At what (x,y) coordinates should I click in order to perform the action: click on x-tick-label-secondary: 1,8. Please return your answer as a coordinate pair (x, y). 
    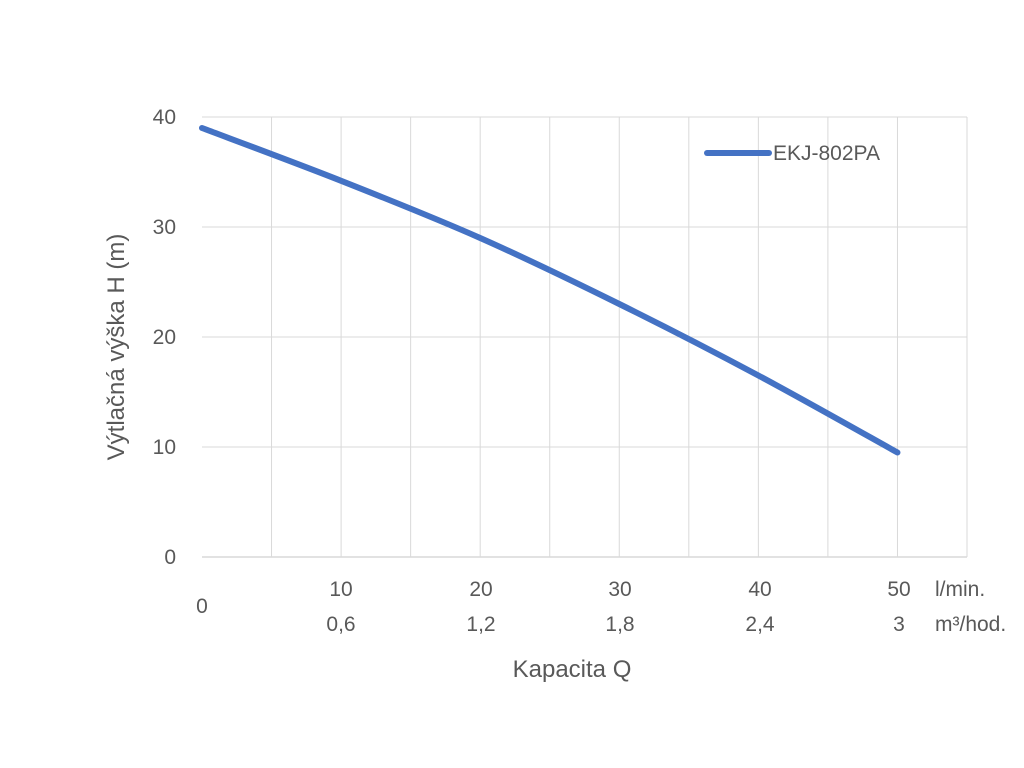
    Looking at the image, I should click on (619, 624).